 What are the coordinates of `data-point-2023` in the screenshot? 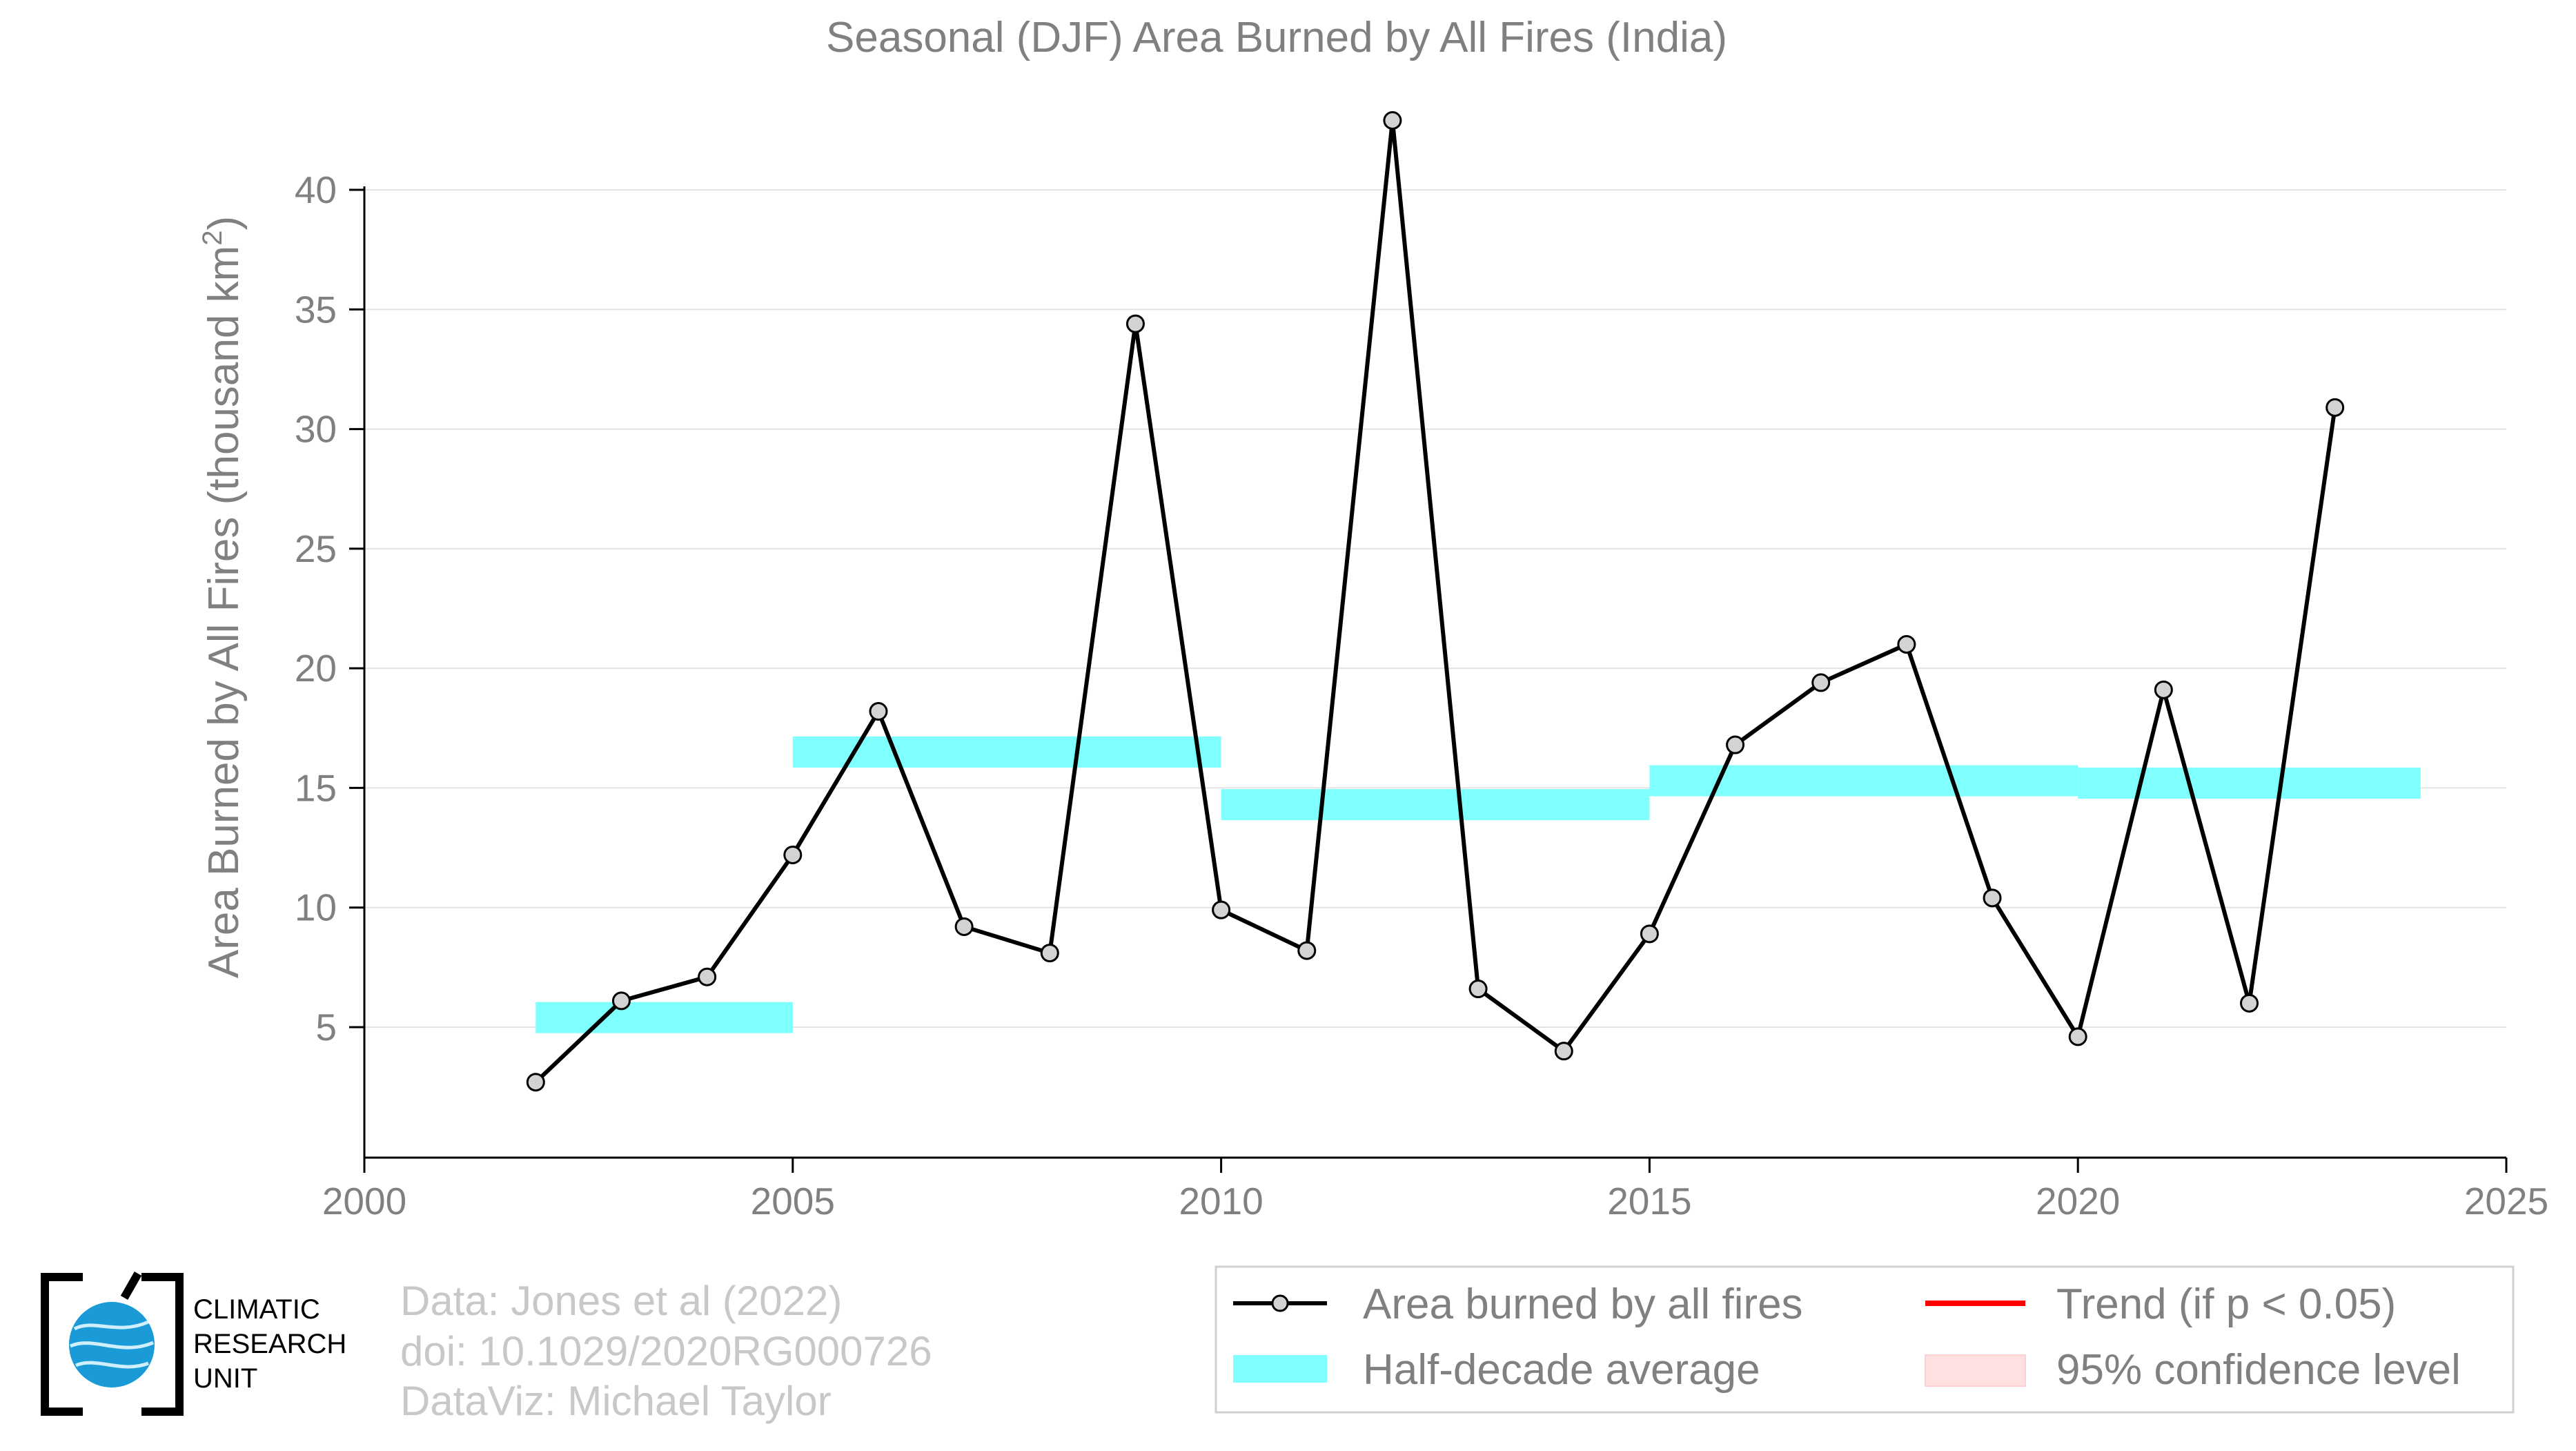 It's located at (2335, 407).